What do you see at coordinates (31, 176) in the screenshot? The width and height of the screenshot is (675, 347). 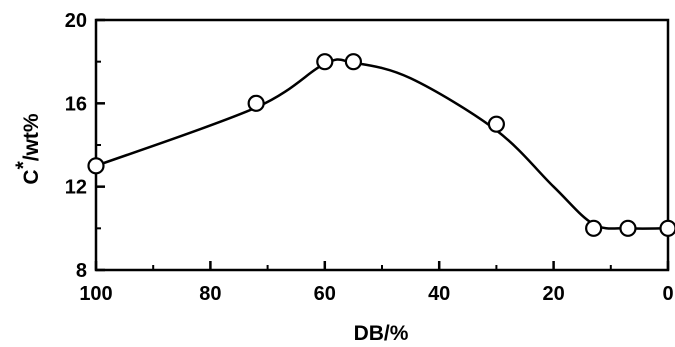 I see `y-axis-title-main: C` at bounding box center [31, 176].